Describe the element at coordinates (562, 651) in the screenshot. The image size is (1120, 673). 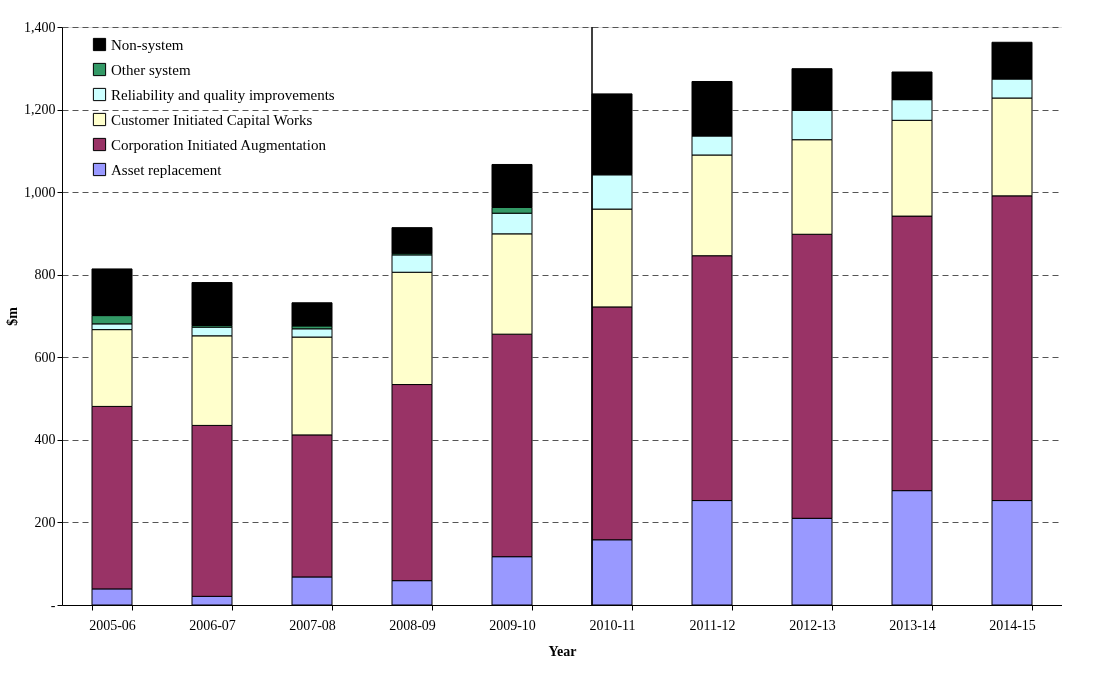
I see `x-axis-title: Year` at that location.